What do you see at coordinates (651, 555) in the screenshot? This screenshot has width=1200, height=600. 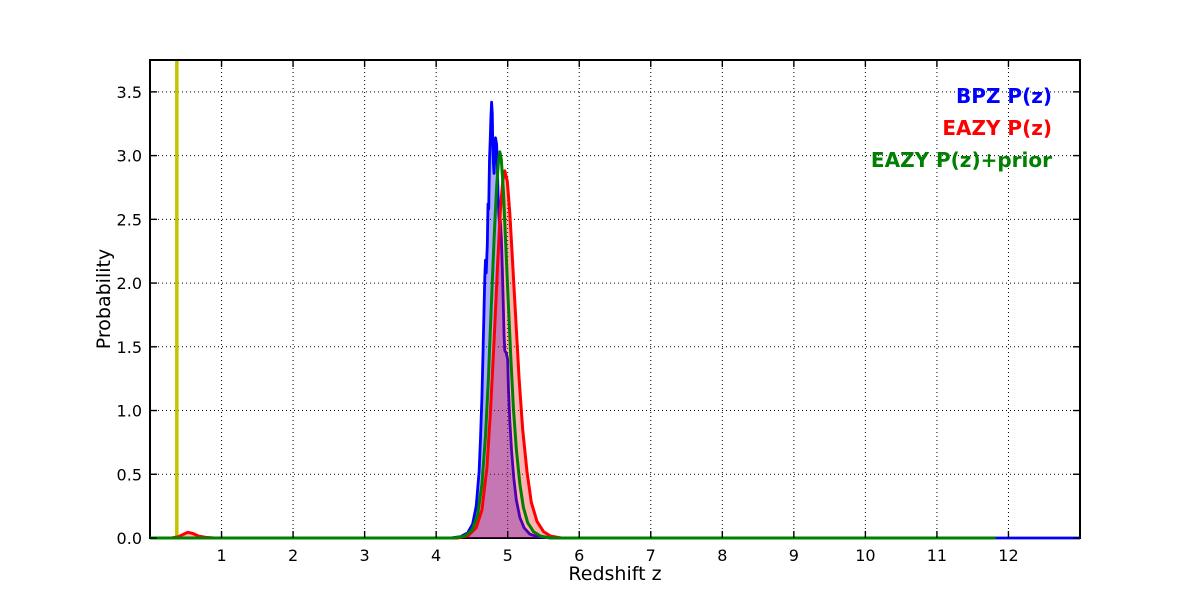 I see `x-tick-label: 7` at bounding box center [651, 555].